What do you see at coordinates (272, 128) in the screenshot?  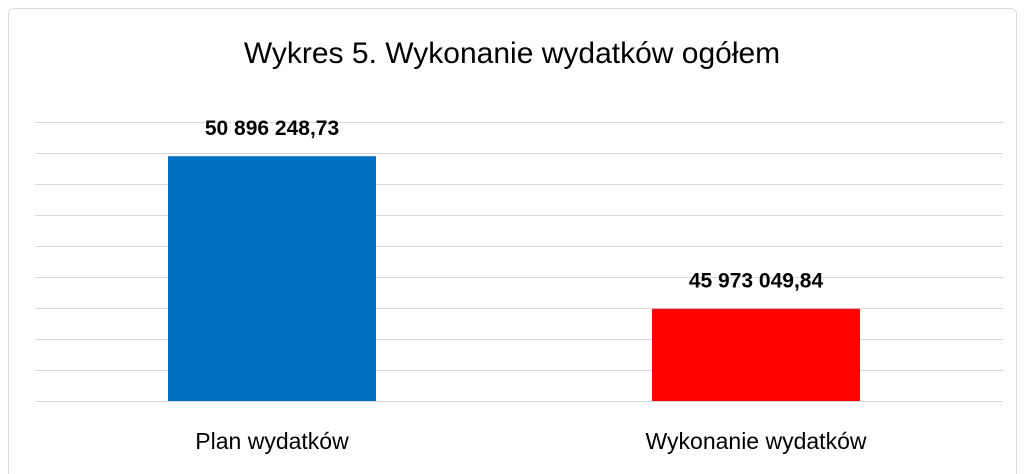 I see `data-label: 50 896 248,73` at bounding box center [272, 128].